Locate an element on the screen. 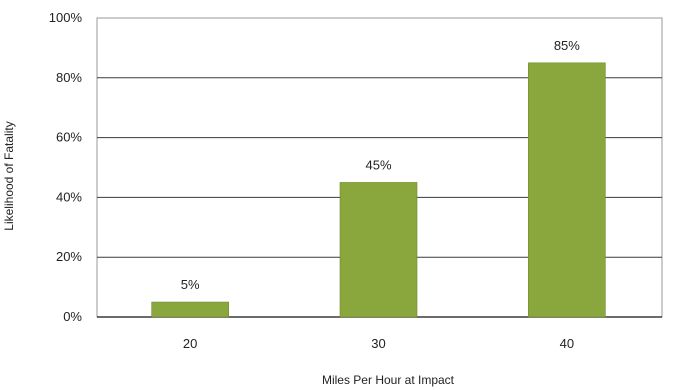 Image resolution: width=677 pixels, height=390 pixels. y-axis-title: Likelihood of Fatality is located at coordinates (9, 175).